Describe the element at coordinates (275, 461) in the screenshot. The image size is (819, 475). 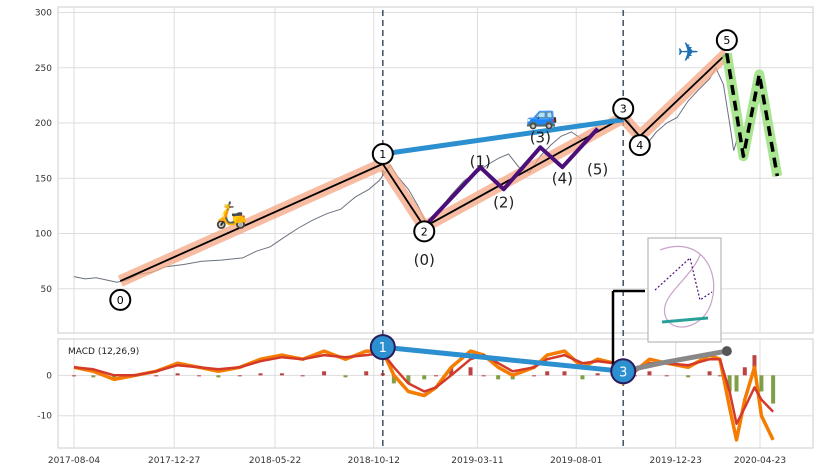
I see `x-tick-label: 2018-05-22` at that location.